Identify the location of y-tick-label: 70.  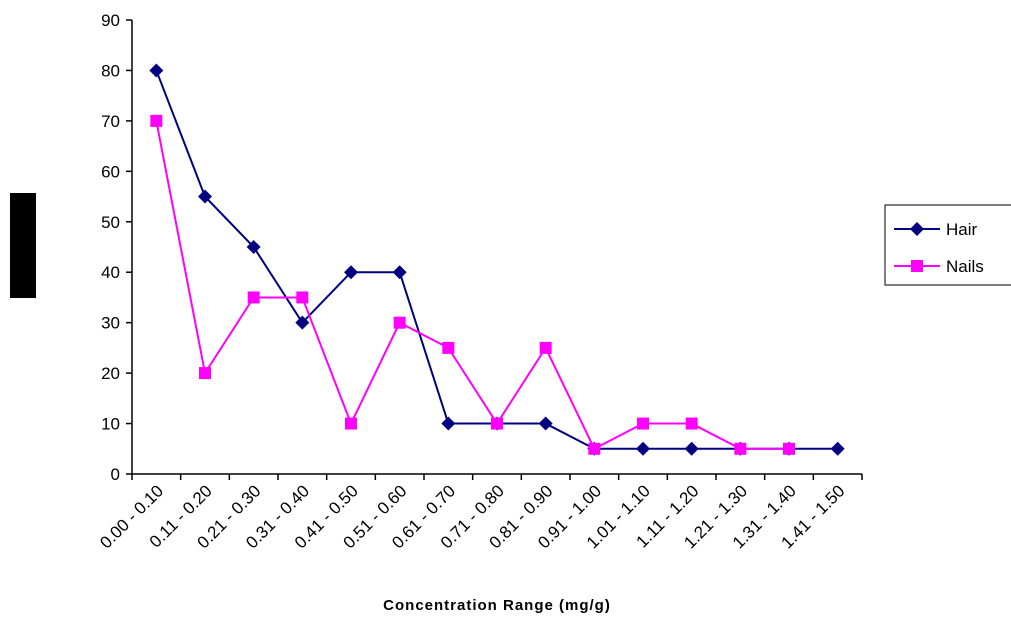
(110, 121).